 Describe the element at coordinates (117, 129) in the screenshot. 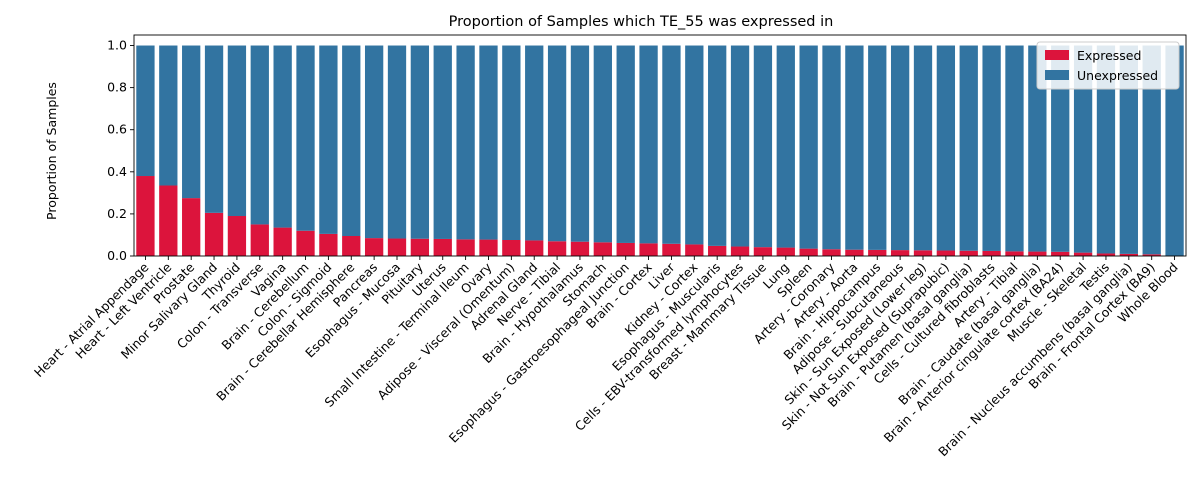

I see `y-tick-label: 0.6` at that location.